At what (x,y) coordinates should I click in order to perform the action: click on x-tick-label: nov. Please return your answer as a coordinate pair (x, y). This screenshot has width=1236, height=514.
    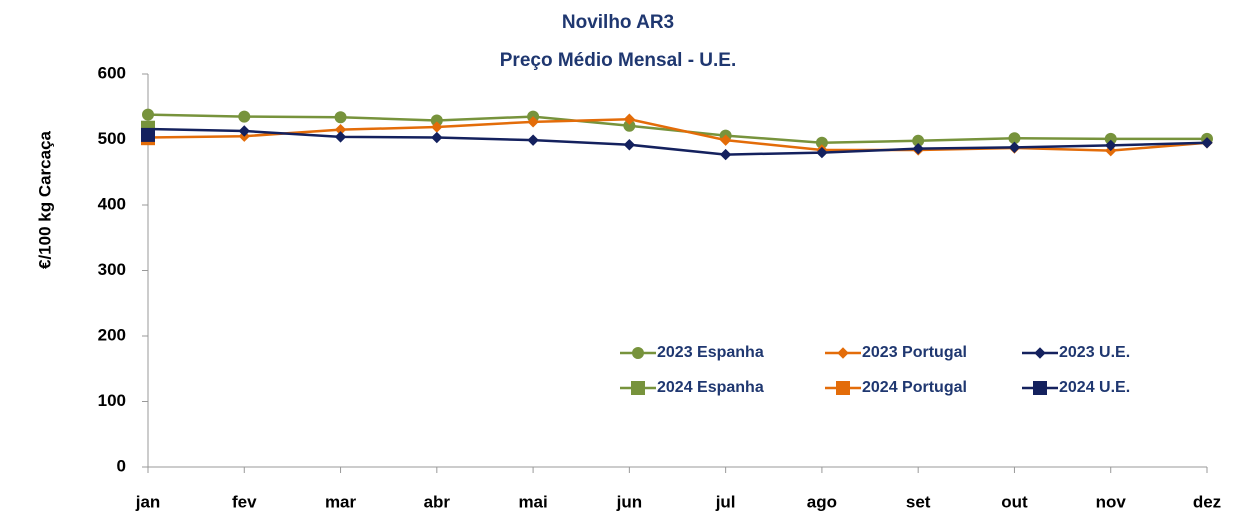
    Looking at the image, I should click on (1111, 501).